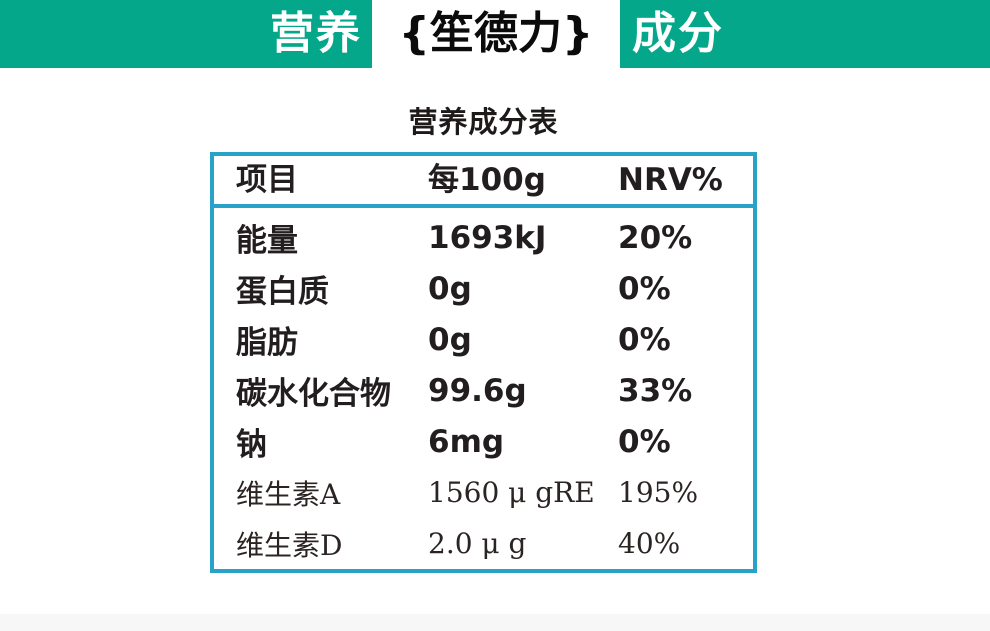 The image size is (990, 631). Describe the element at coordinates (267, 343) in the screenshot. I see `row-item-name: 脂肪` at that location.